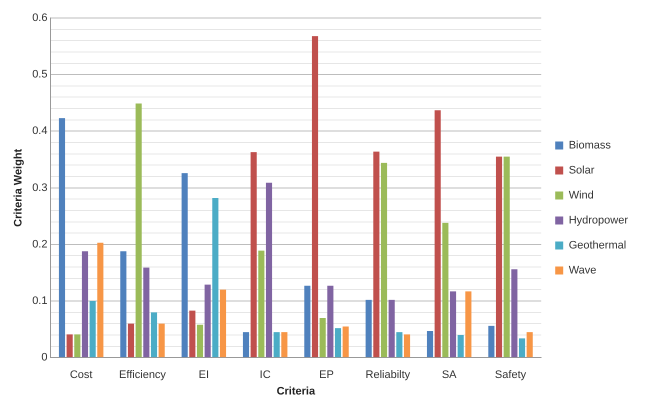 This screenshot has width=660, height=410. What do you see at coordinates (581, 196) in the screenshot?
I see `legend-label: Wind` at bounding box center [581, 196].